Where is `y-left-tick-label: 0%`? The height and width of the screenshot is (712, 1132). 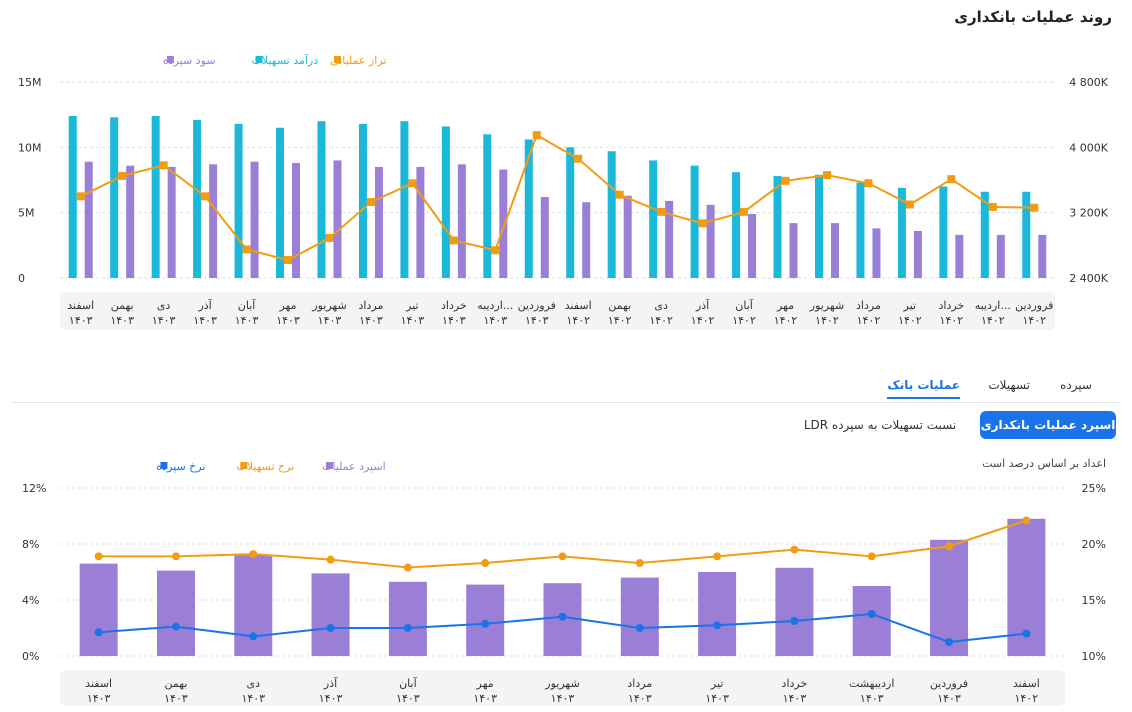 y-left-tick-label: 0% is located at coordinates (30, 656).